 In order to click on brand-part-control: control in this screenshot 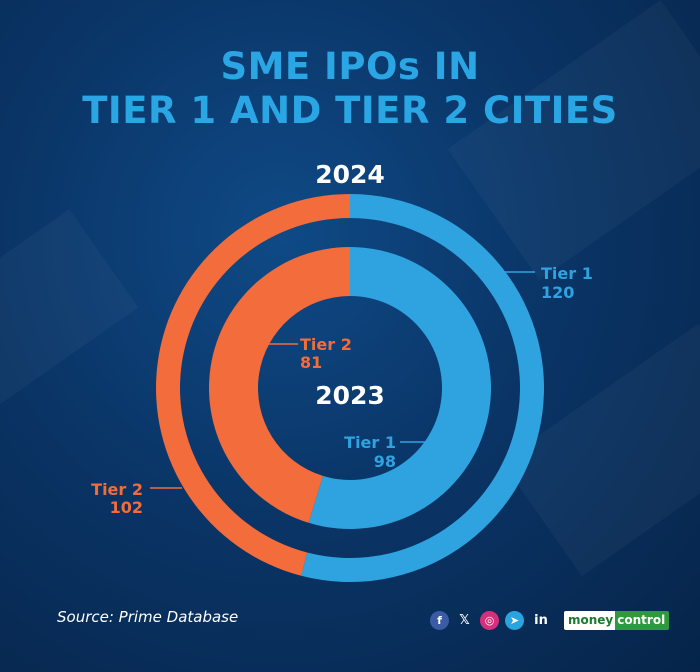, I will do `click(642, 620)`.